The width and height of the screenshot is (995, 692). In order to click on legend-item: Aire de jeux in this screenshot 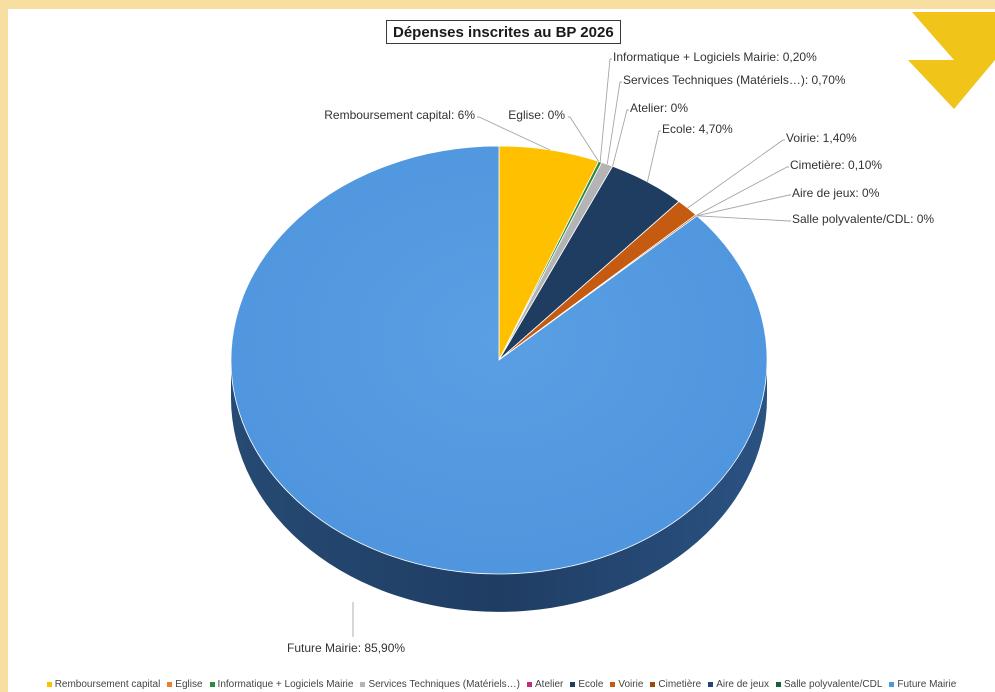, I will do `click(738, 684)`.